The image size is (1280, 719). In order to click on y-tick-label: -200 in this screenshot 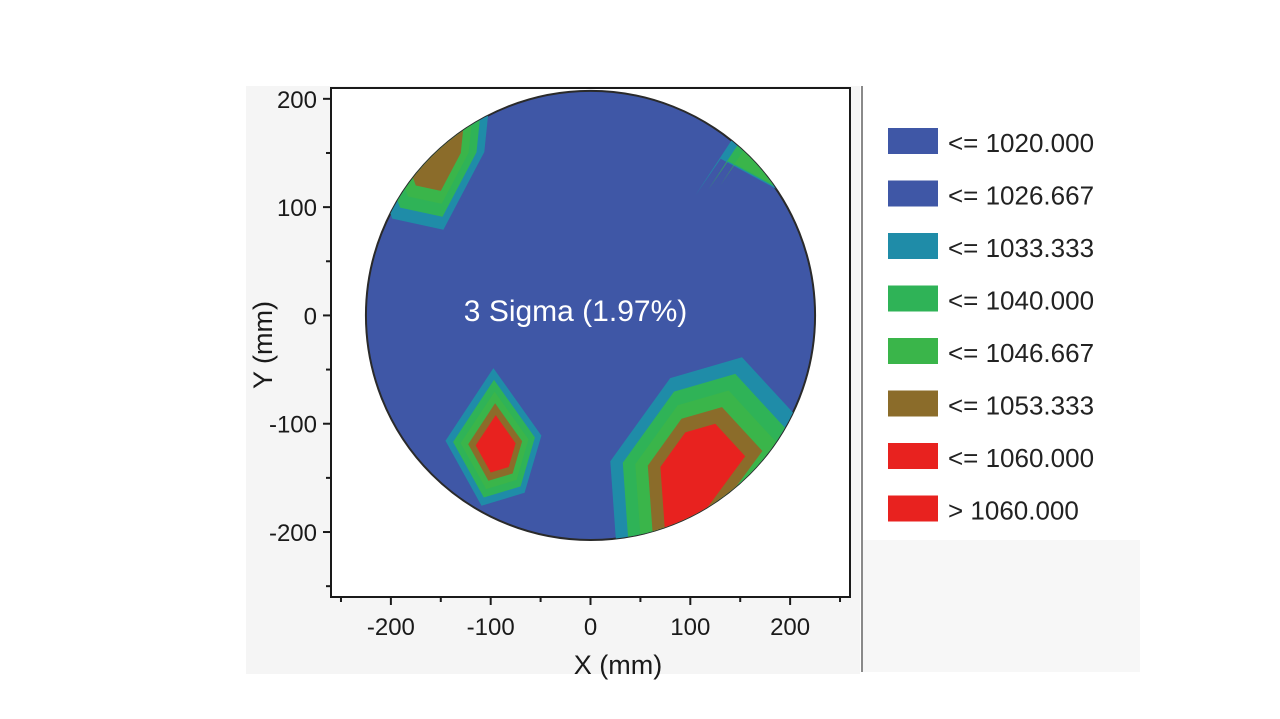, I will do `click(293, 533)`.